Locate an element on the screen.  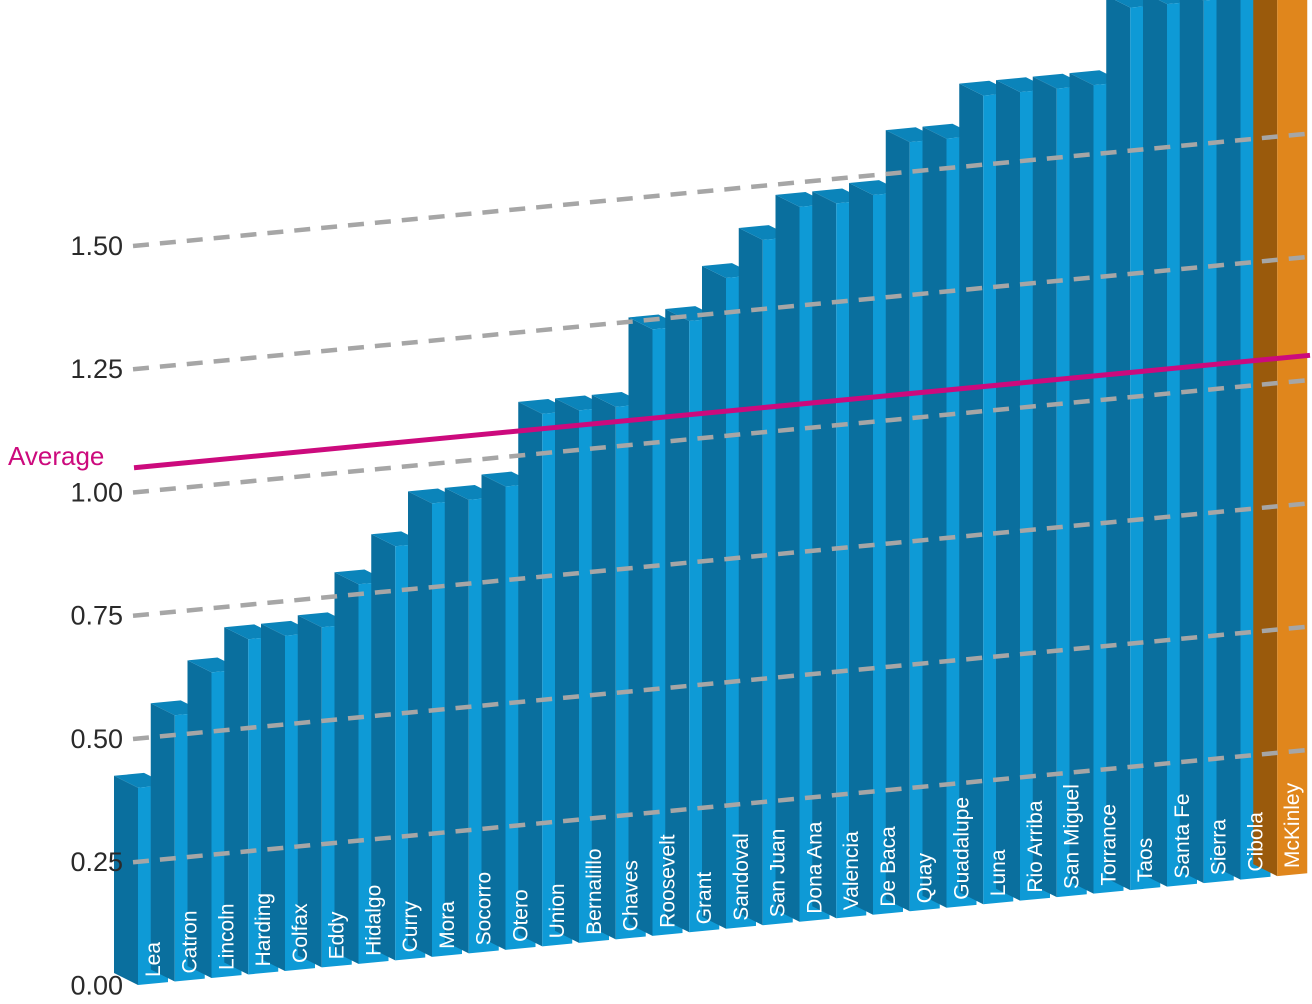
average-line is located at coordinates (722, 411).